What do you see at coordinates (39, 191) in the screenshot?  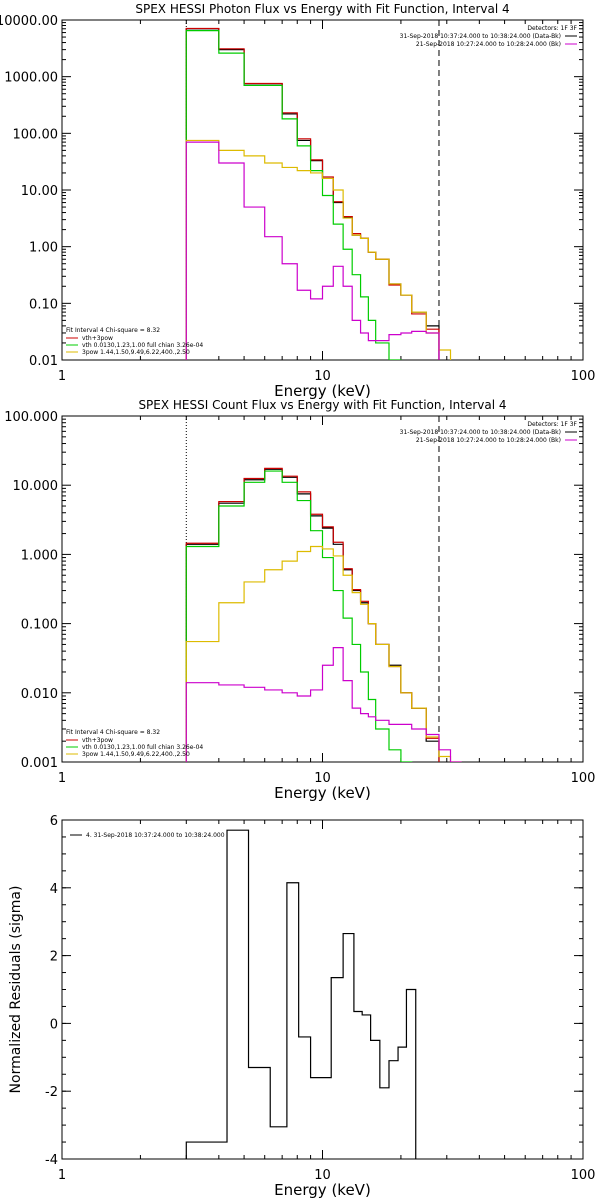 I see `y-tick-label: 10.00` at bounding box center [39, 191].